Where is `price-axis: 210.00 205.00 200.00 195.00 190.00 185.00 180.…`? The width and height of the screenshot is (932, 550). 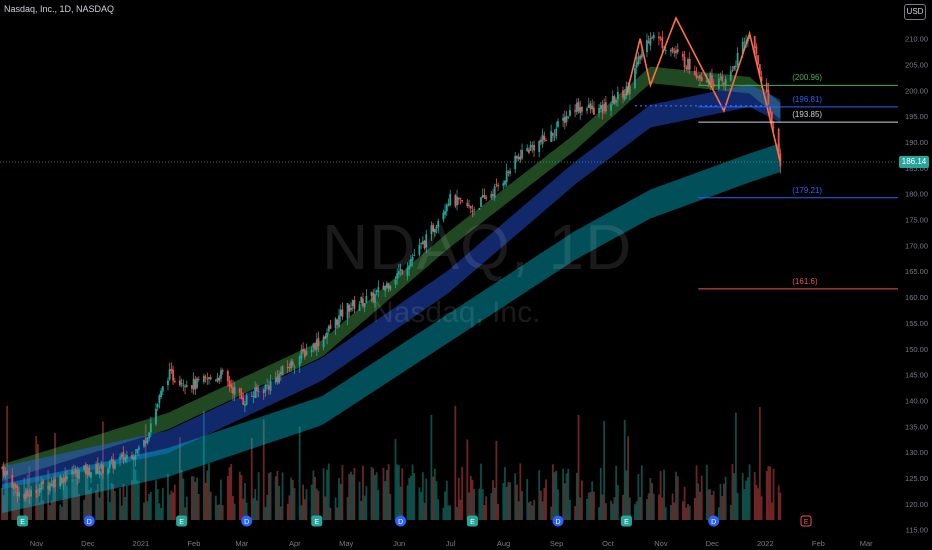
price-axis: 210.00 205.00 200.00 195.00 190.00 185.00 180.… is located at coordinates (916, 285).